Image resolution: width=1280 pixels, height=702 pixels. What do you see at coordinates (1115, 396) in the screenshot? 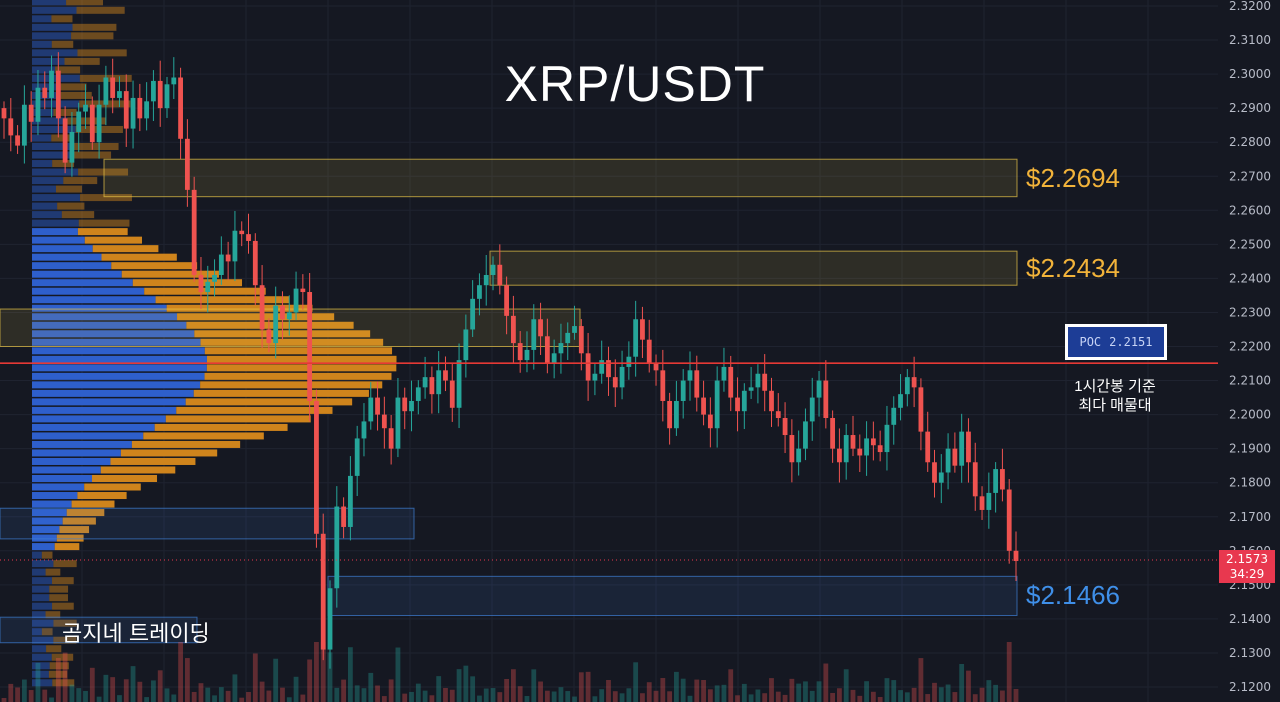
I see `poc-note: 1시간봉 기준 최다 매물대` at bounding box center [1115, 396].